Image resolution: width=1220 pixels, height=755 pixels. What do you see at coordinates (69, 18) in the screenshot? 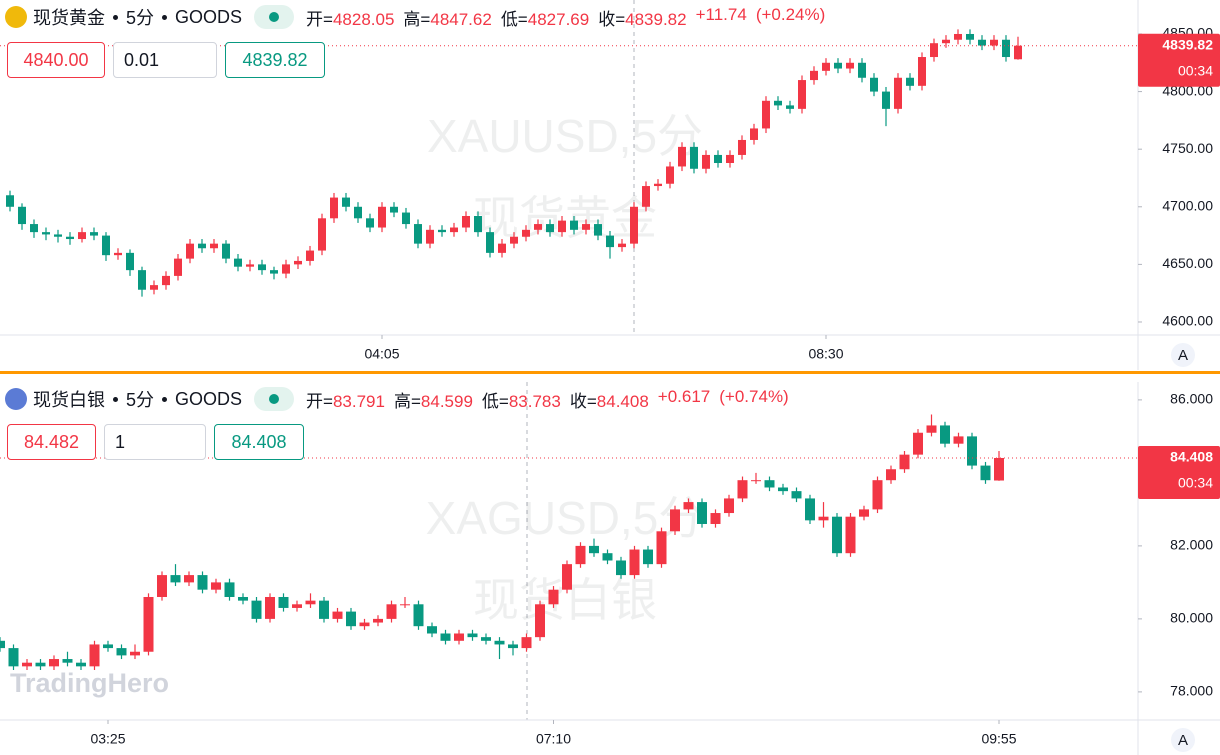
I see `symbol-name: 现货黄金` at bounding box center [69, 18].